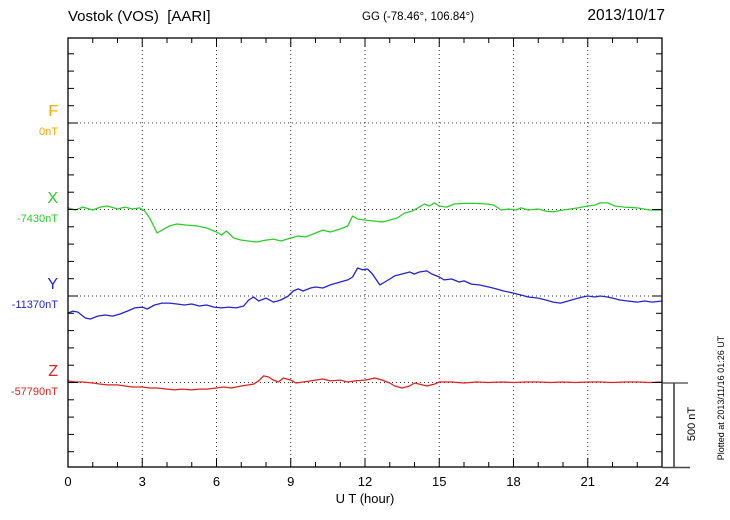 Image resolution: width=730 pixels, height=520 pixels. What do you see at coordinates (365, 293) in the screenshot?
I see `trace-y` at bounding box center [365, 293].